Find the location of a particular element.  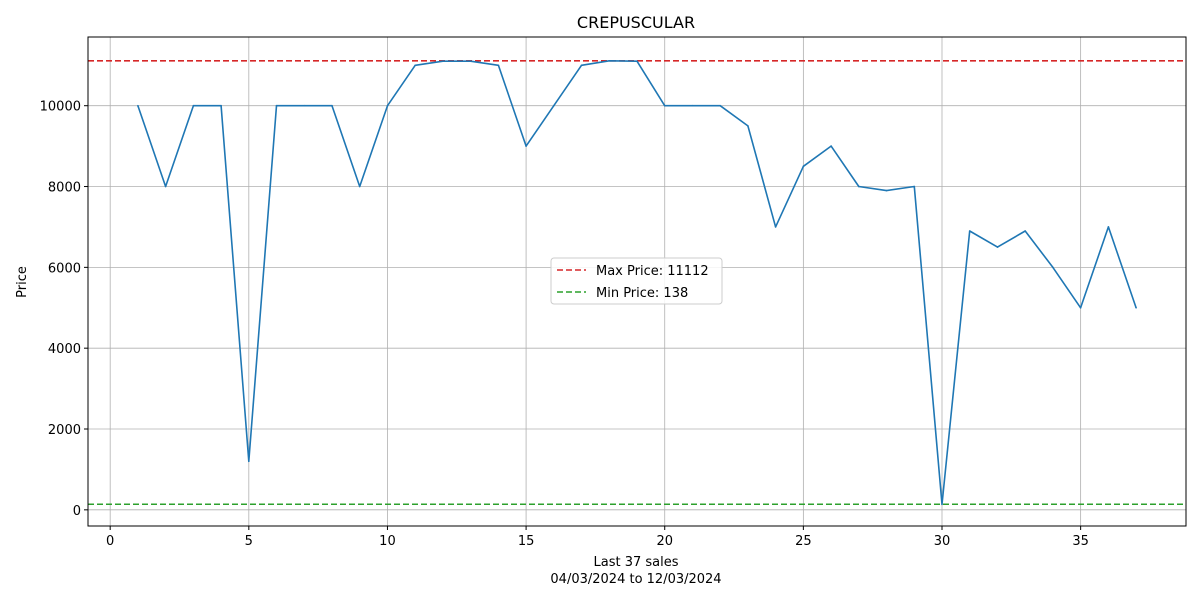

chart-title: CREPUSCULAR is located at coordinates (636, 22).